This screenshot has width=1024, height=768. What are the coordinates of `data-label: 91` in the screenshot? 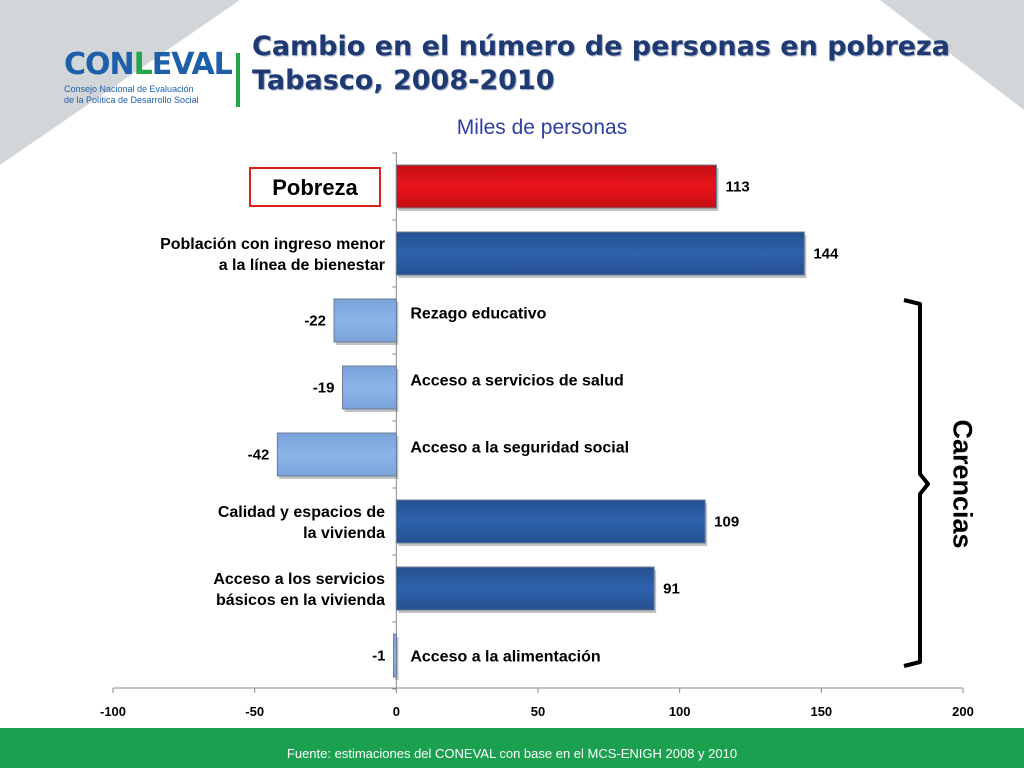 It's located at (671, 589).